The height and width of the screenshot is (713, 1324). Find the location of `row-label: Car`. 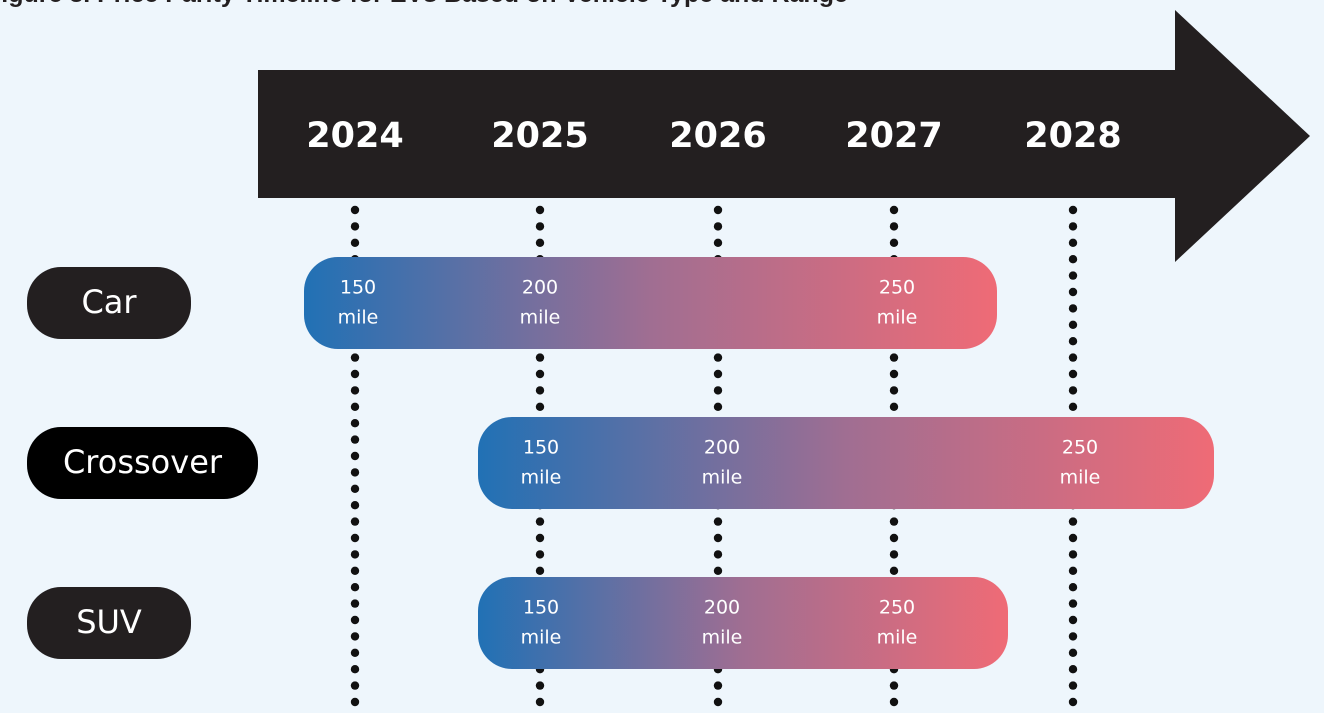

row-label: Car is located at coordinates (109, 302).